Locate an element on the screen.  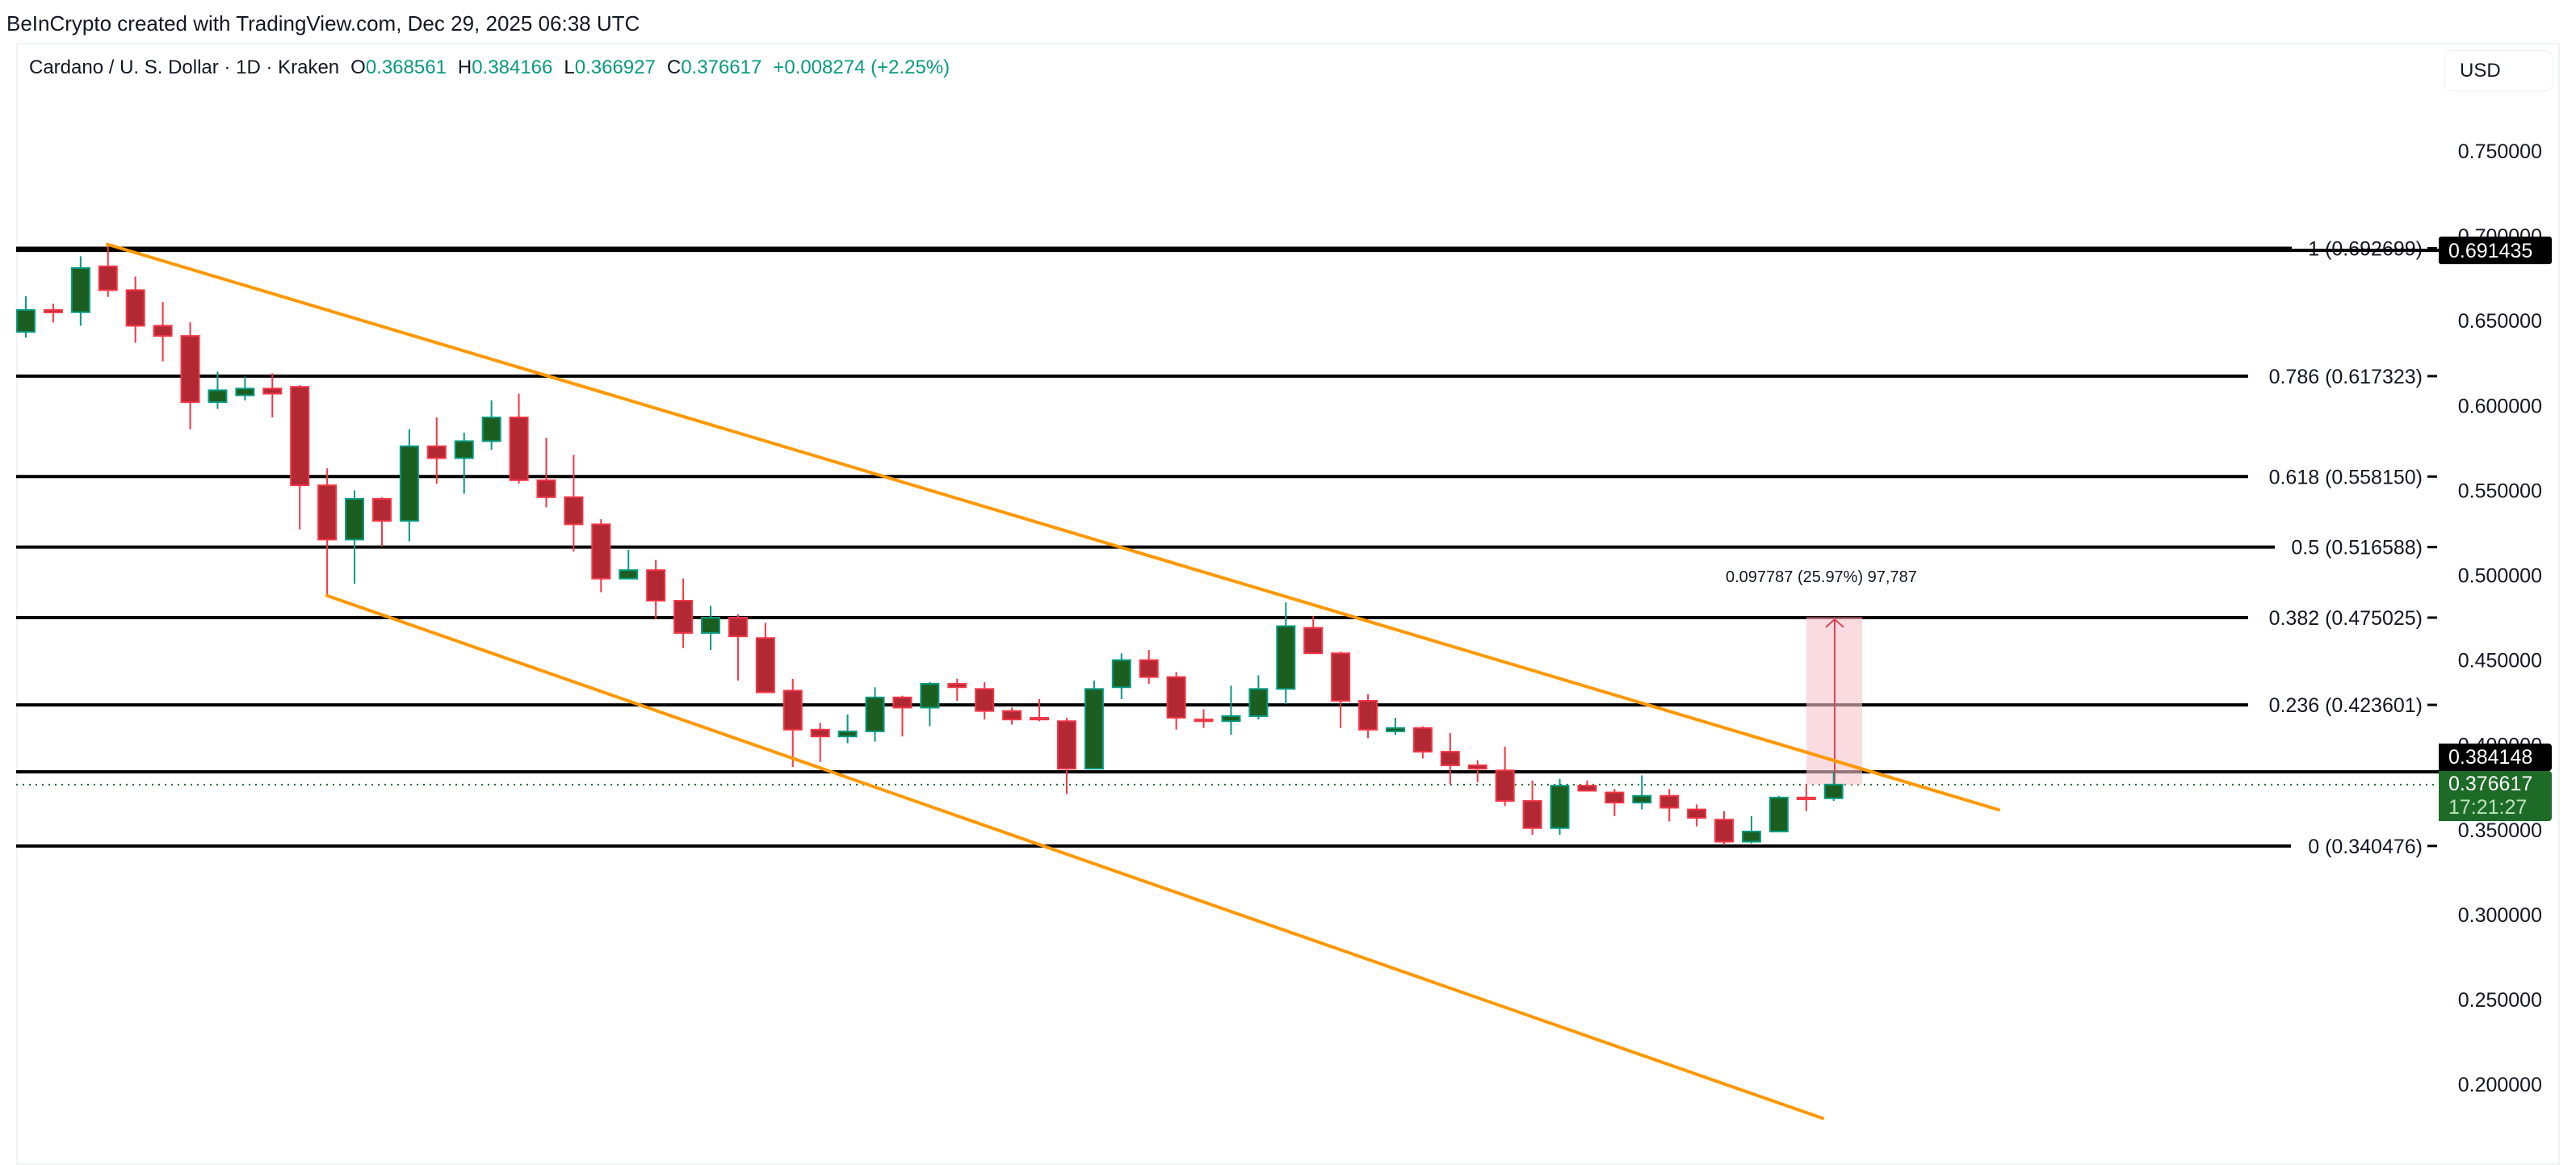
low-key: L is located at coordinates (569, 67).